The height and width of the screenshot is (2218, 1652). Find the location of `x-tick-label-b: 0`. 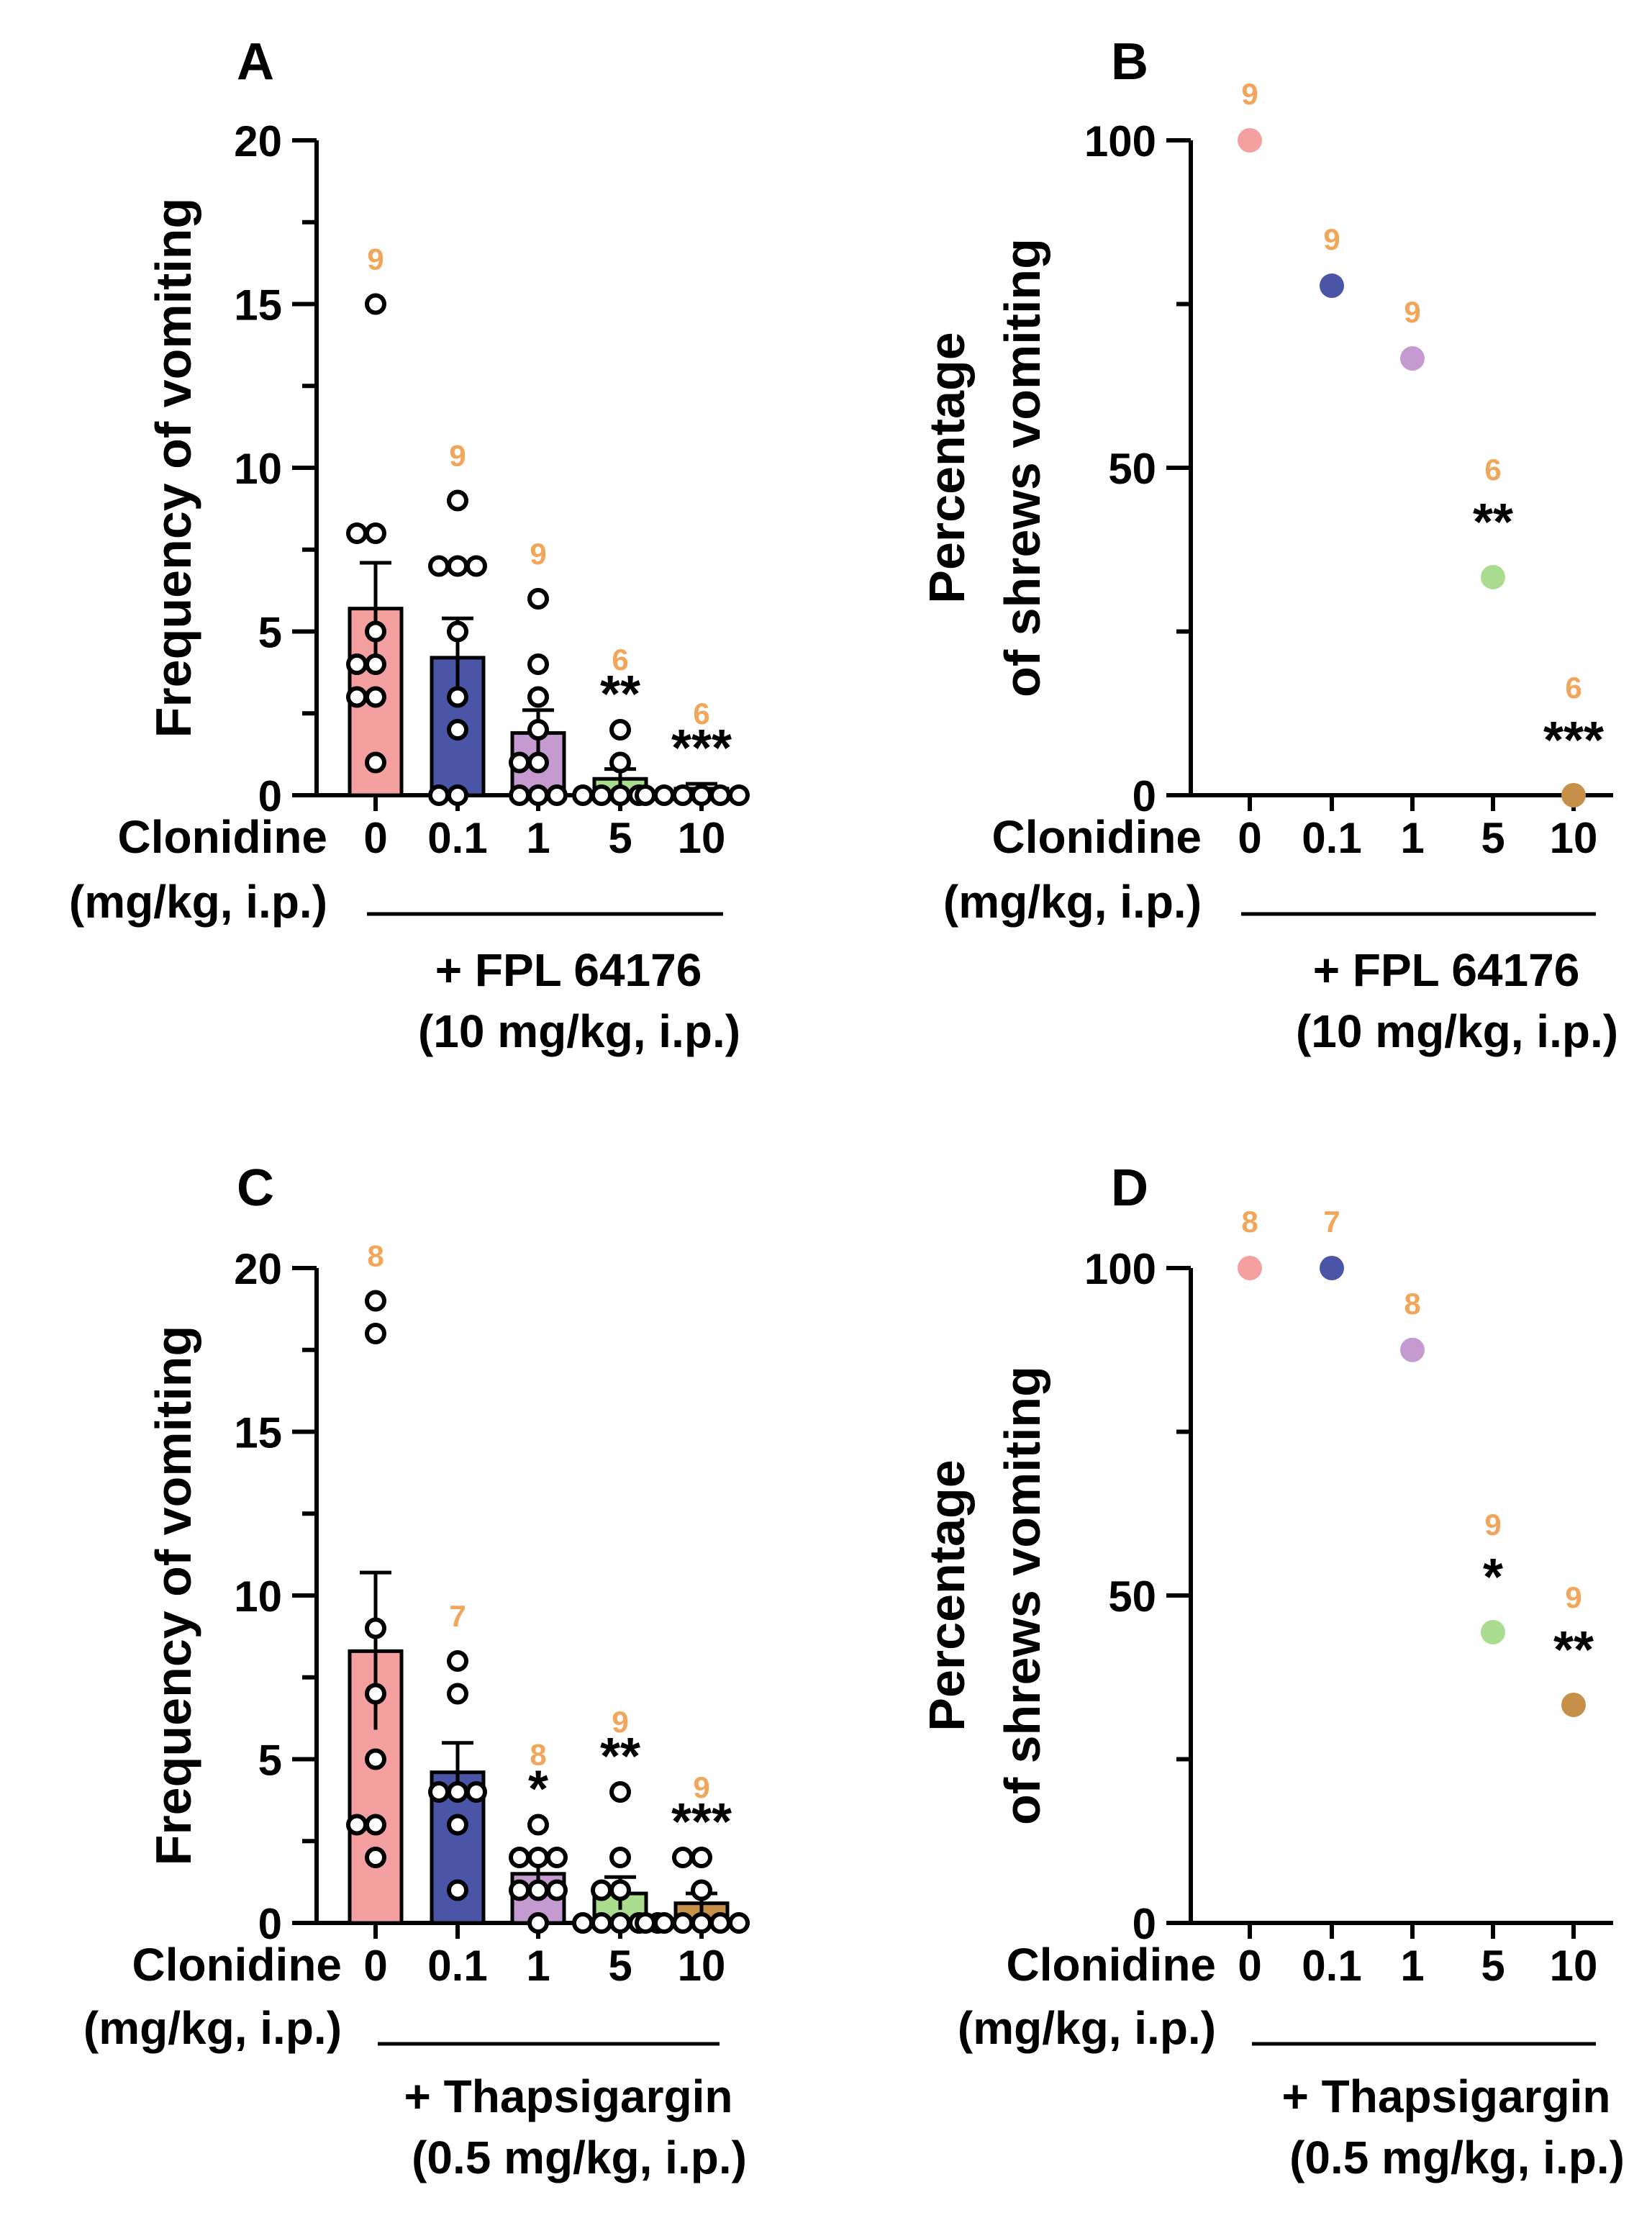

x-tick-label-b: 0 is located at coordinates (1249, 838).